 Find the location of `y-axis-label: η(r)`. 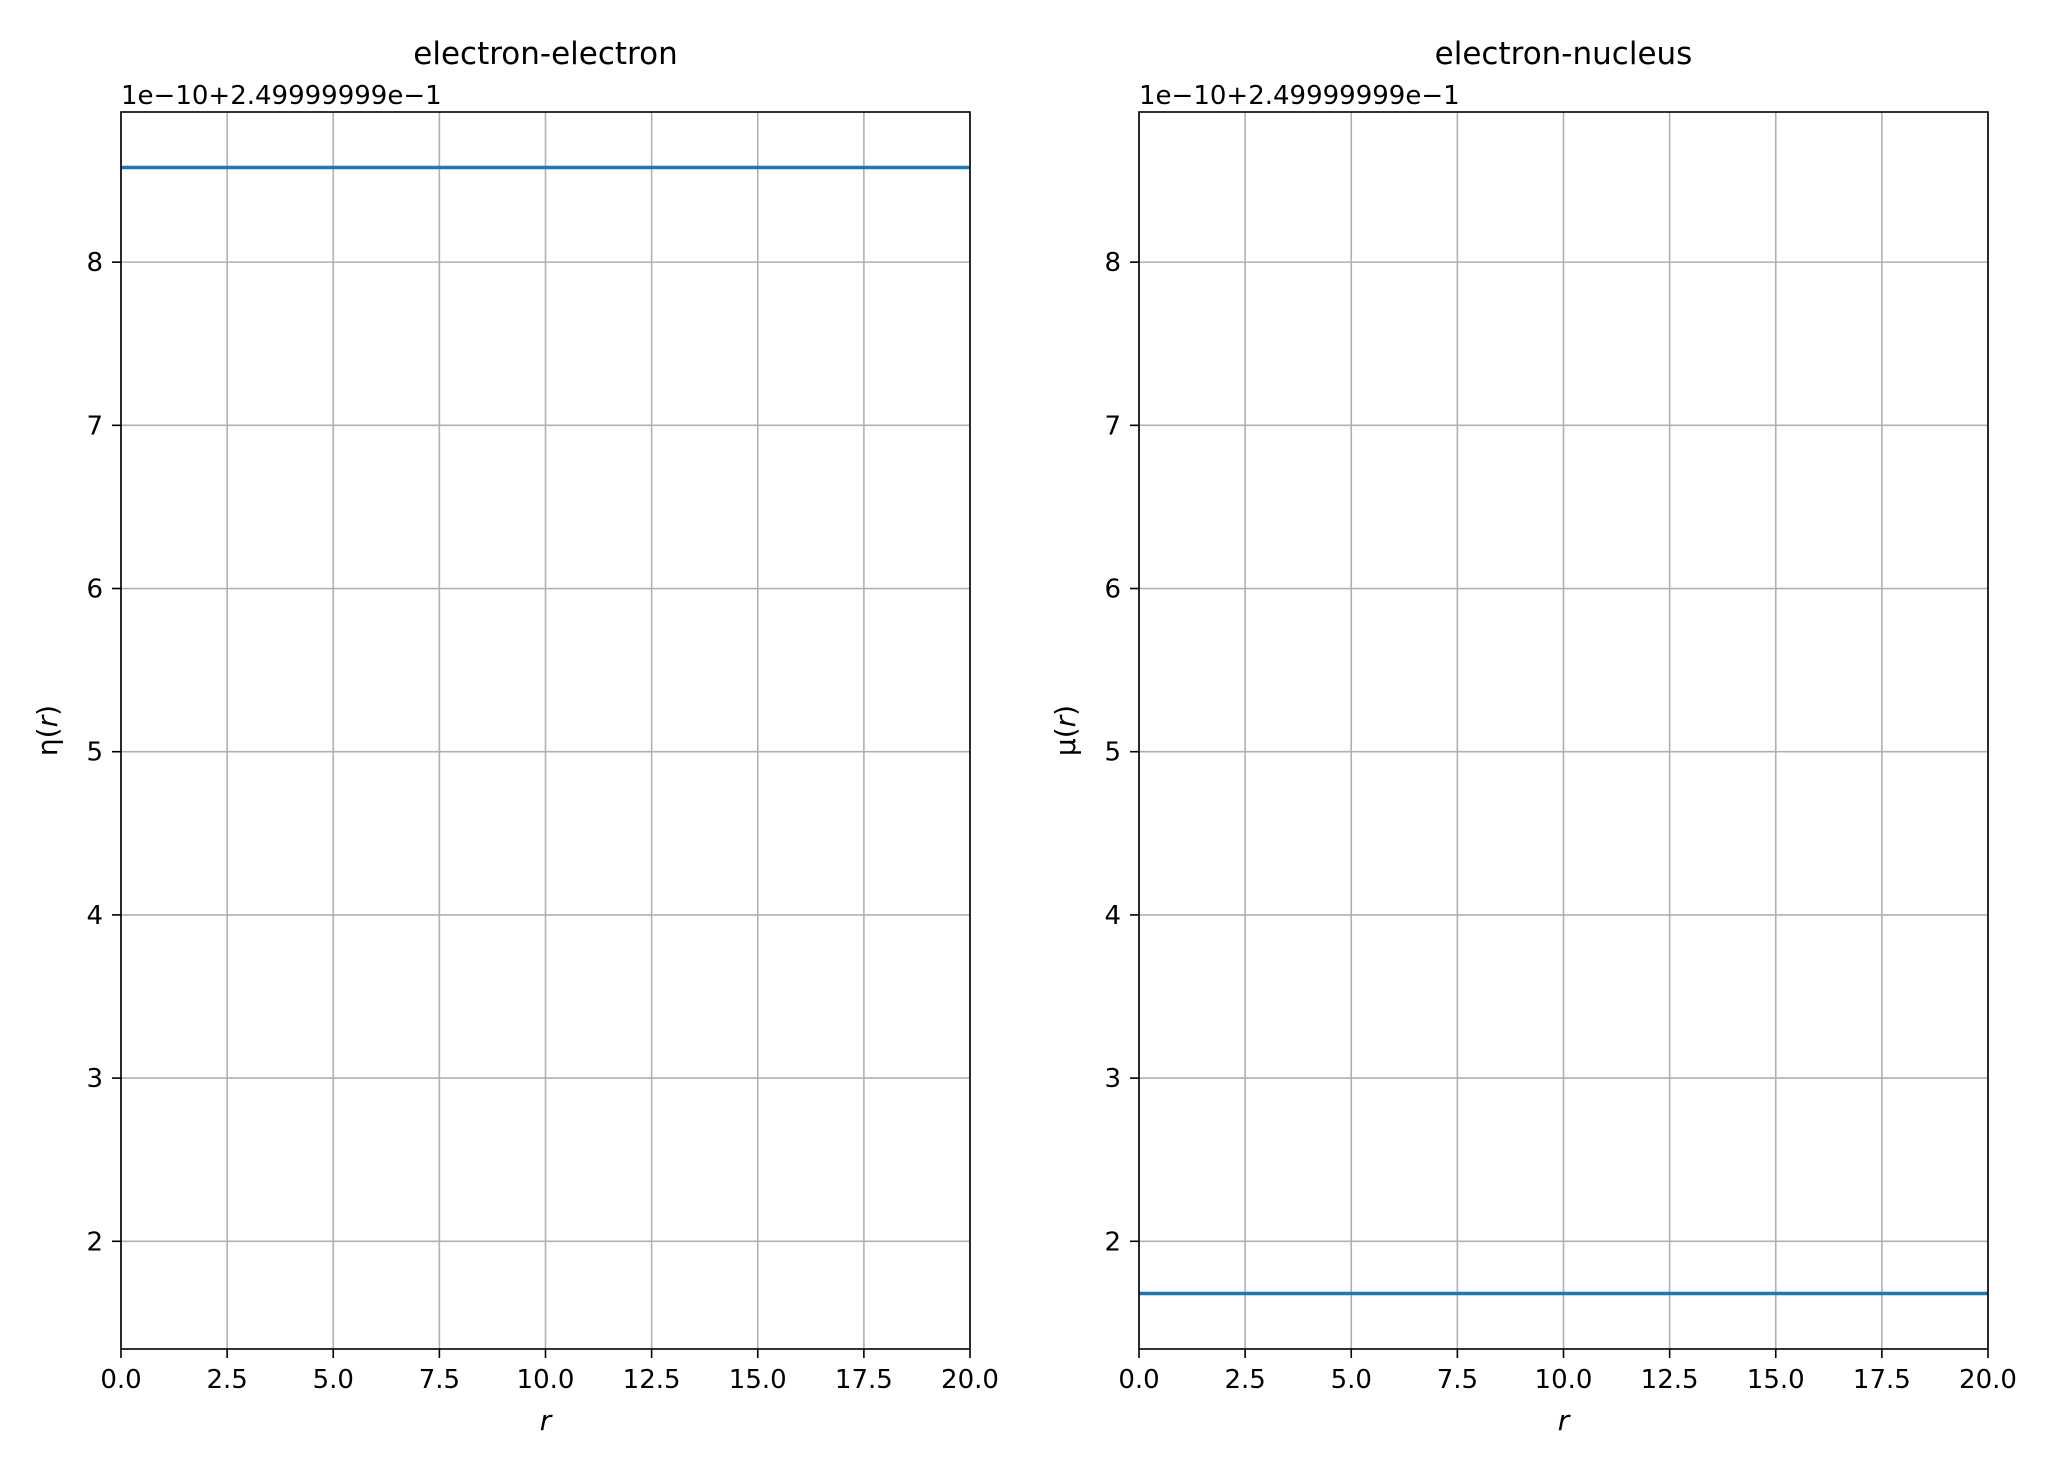

y-axis-label: η(r) is located at coordinates (47, 730).